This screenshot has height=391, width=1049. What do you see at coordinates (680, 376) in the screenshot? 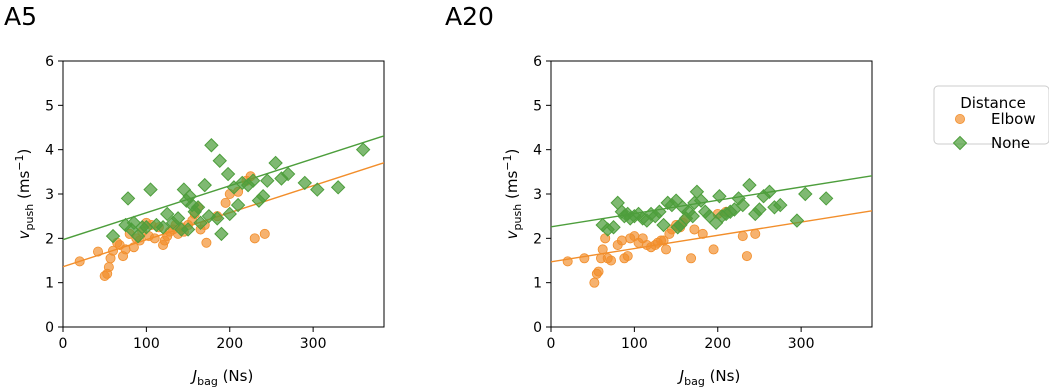
I see `x-axis-label-main: J` at bounding box center [680, 376].